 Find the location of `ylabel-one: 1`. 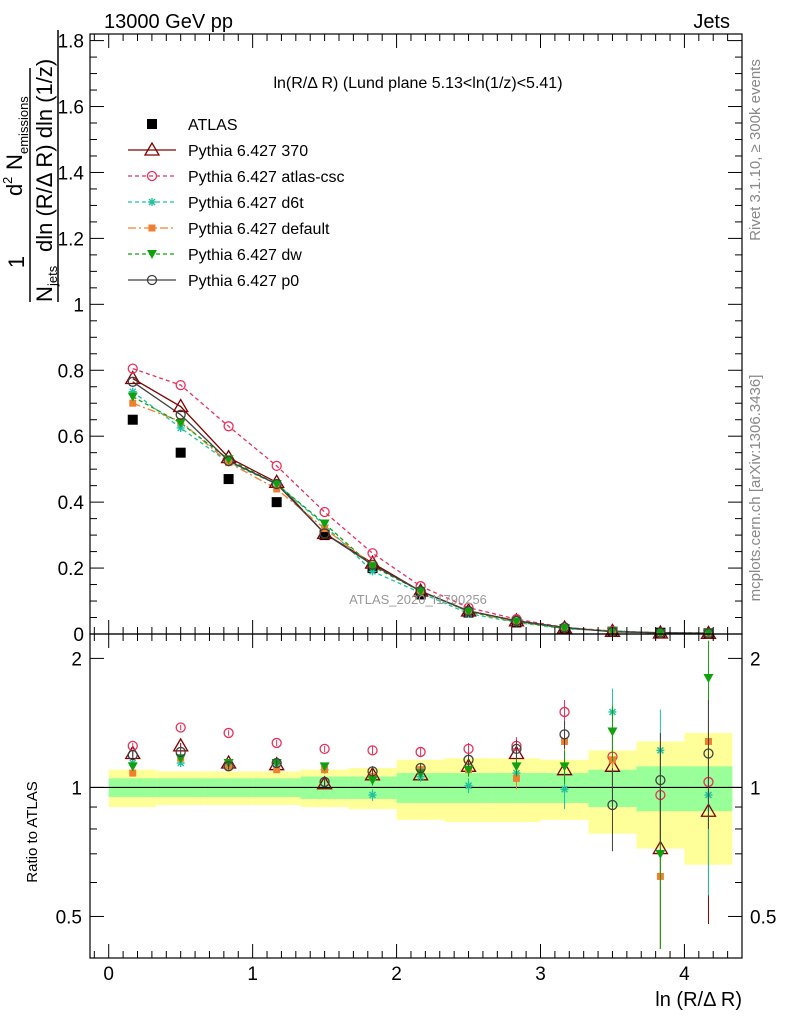

ylabel-one: 1 is located at coordinates (16, 262).